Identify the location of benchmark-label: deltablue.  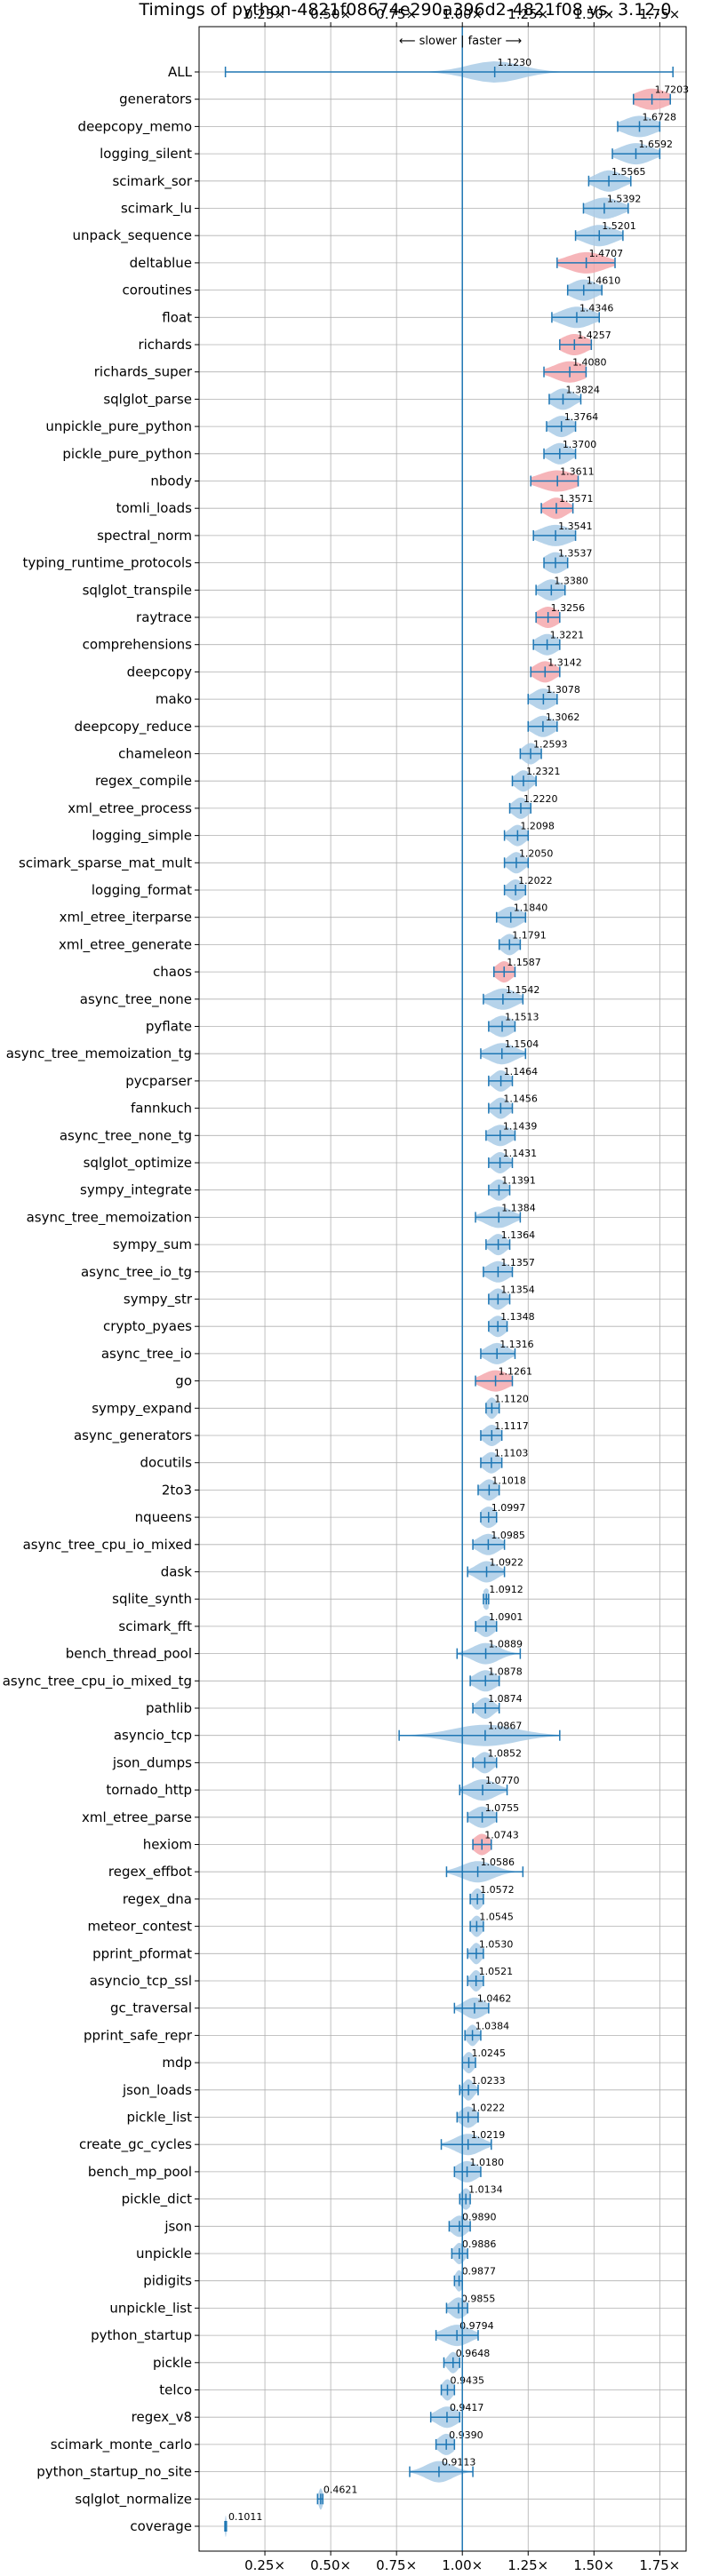
(161, 263).